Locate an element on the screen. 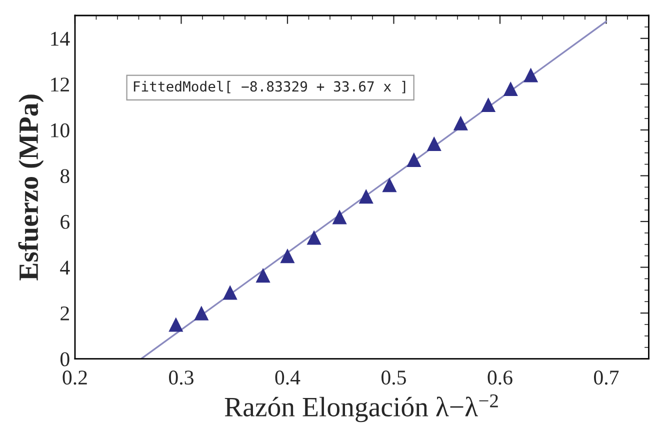  x-axis-title: Razón Elongación λ−λ$^{−2}$ is located at coordinates (361, 408).